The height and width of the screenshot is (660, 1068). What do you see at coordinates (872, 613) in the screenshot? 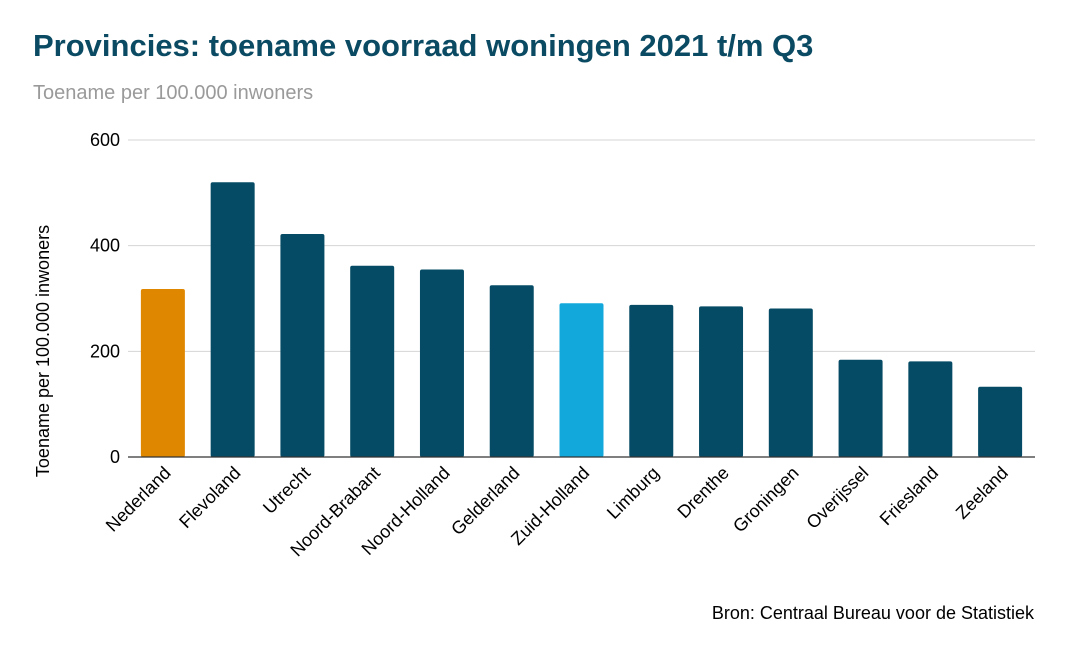
I see `source-note: Bron: Centraal Bureau voor de Statistiek` at bounding box center [872, 613].